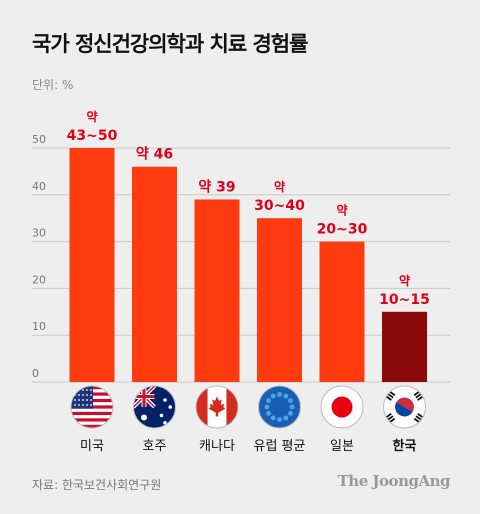 The width and height of the screenshot is (480, 514). Describe the element at coordinates (35, 373) in the screenshot. I see `y-tick-label: 0` at that location.